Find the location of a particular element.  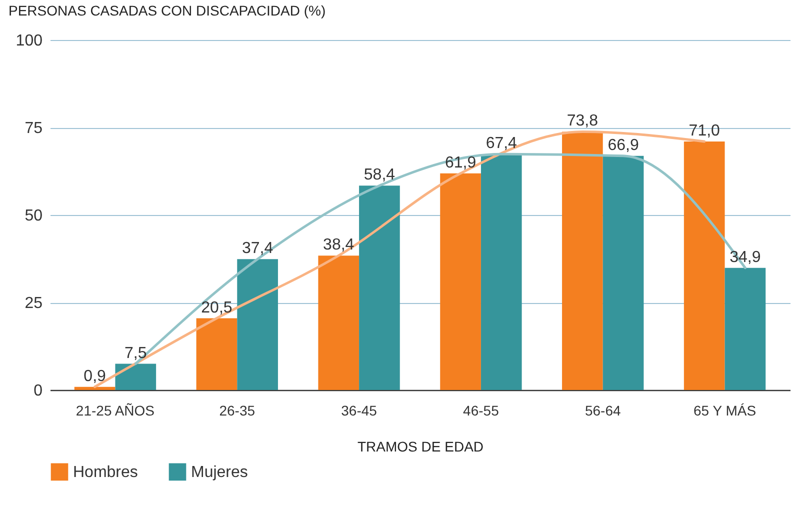

x-tick-label: 65 Y MÁS is located at coordinates (725, 410).